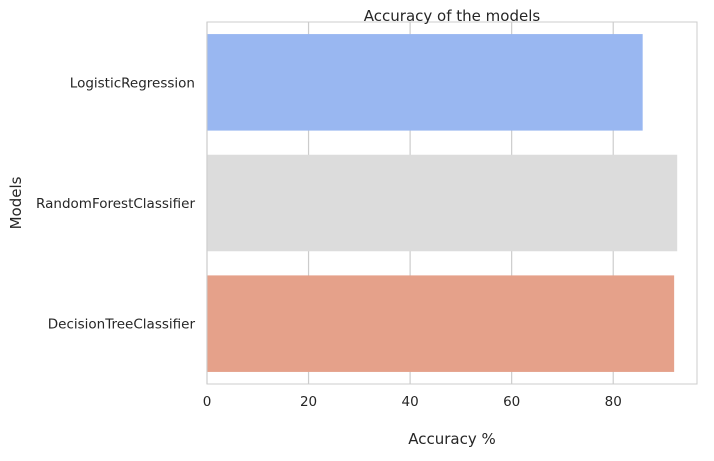  Describe the element at coordinates (308, 402) in the screenshot. I see `x-tick-label-1: 20` at that location.